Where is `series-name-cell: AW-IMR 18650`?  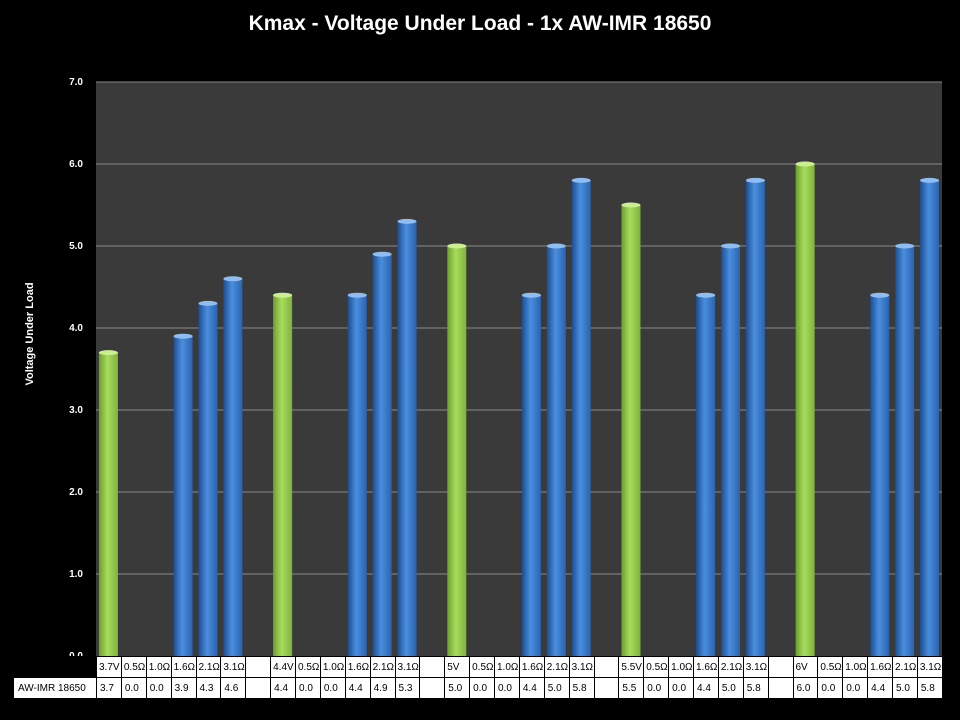
series-name-cell: AW-IMR 18650 is located at coordinates (55, 688).